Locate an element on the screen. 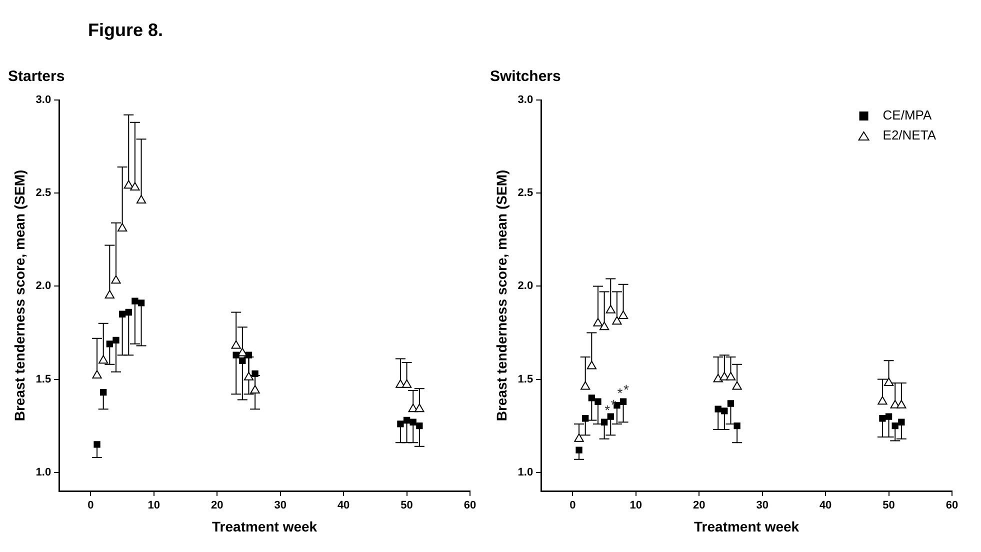  caption: Figure 8. is located at coordinates (126, 30).